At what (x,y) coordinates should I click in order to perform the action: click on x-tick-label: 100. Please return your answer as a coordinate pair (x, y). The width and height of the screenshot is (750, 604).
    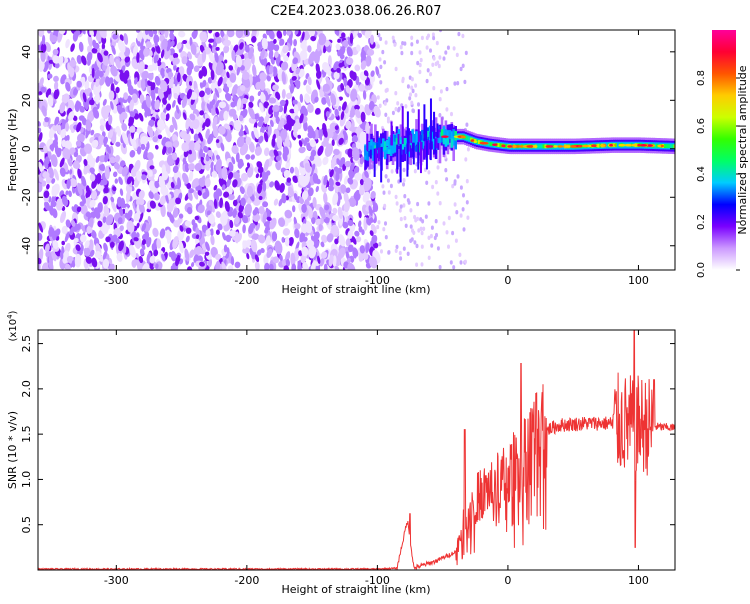
    Looking at the image, I should click on (638, 580).